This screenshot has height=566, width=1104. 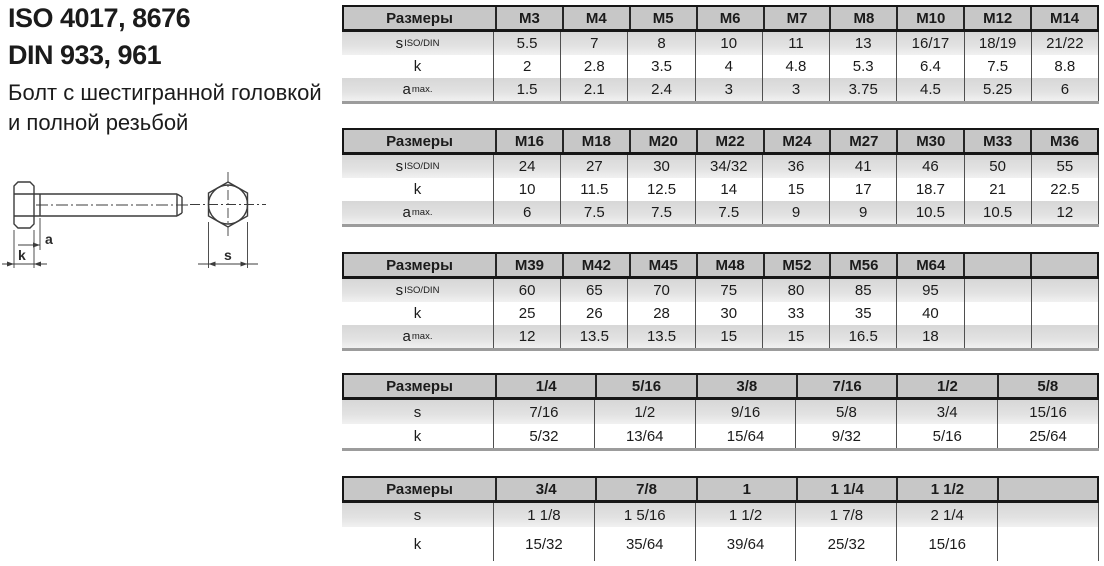 I want to click on value-cell: 10, so click(x=728, y=43).